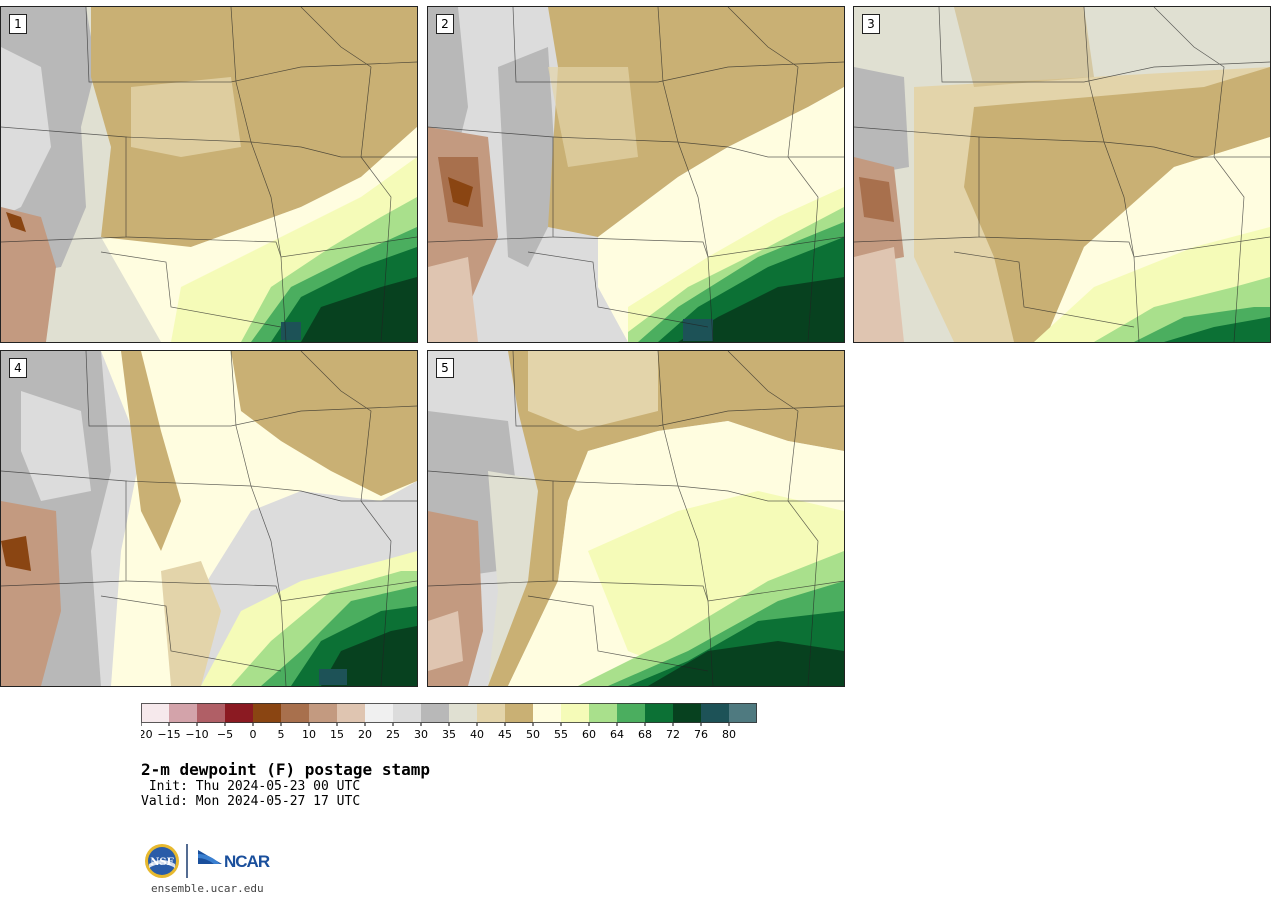 This screenshot has width=1280, height=901. What do you see at coordinates (449, 734) in the screenshot?
I see `colorbar-tick-label: 35` at bounding box center [449, 734].